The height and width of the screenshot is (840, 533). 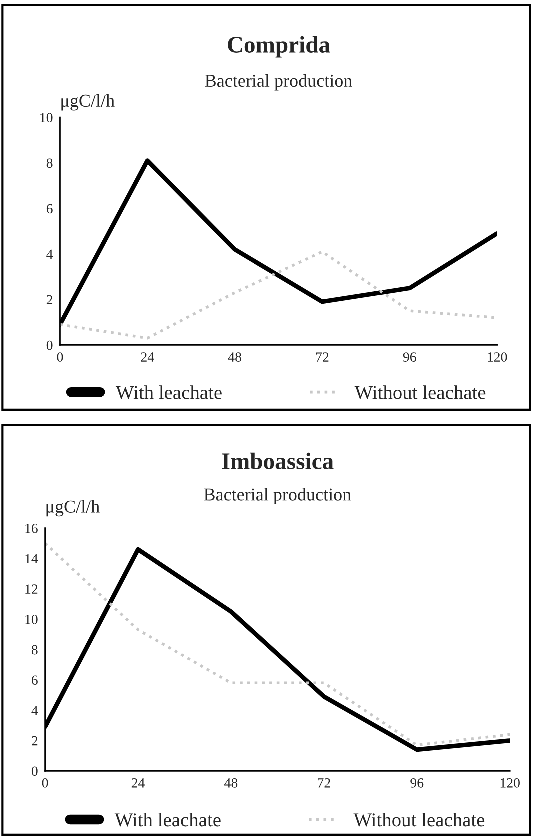 I want to click on chart-title: Imboassica, so click(x=278, y=461).